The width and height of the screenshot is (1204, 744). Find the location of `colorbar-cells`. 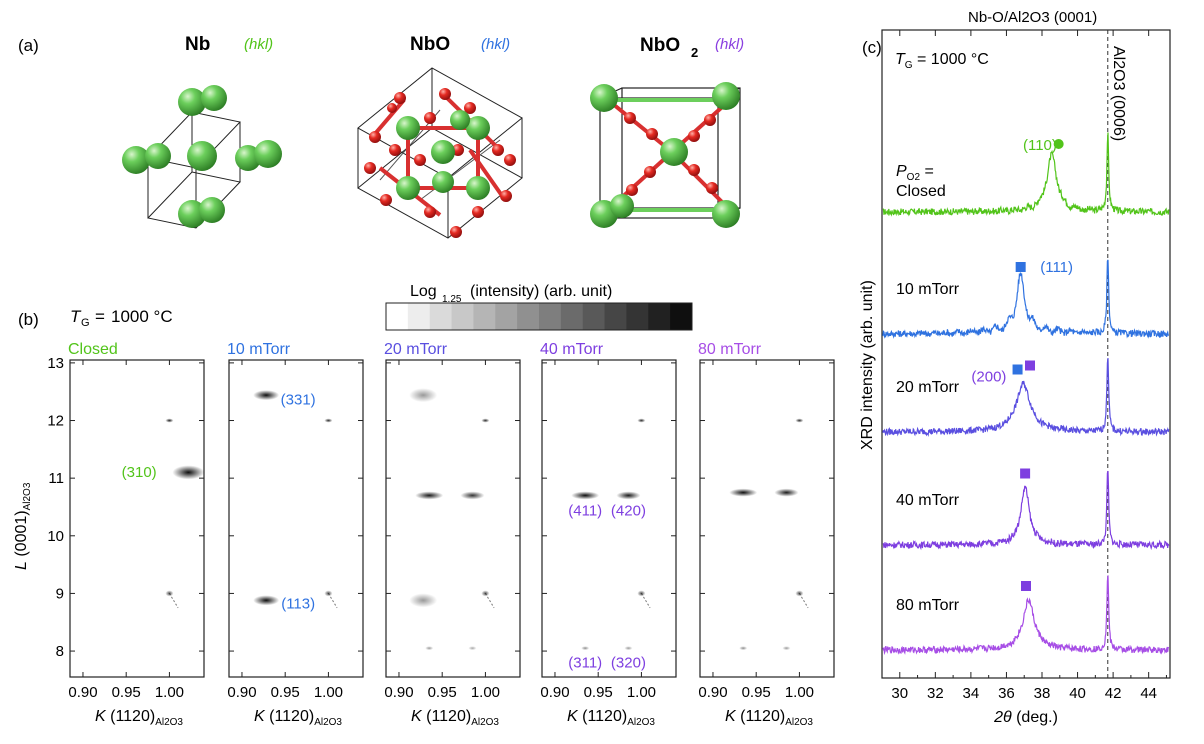

colorbar-cells is located at coordinates (539, 316).